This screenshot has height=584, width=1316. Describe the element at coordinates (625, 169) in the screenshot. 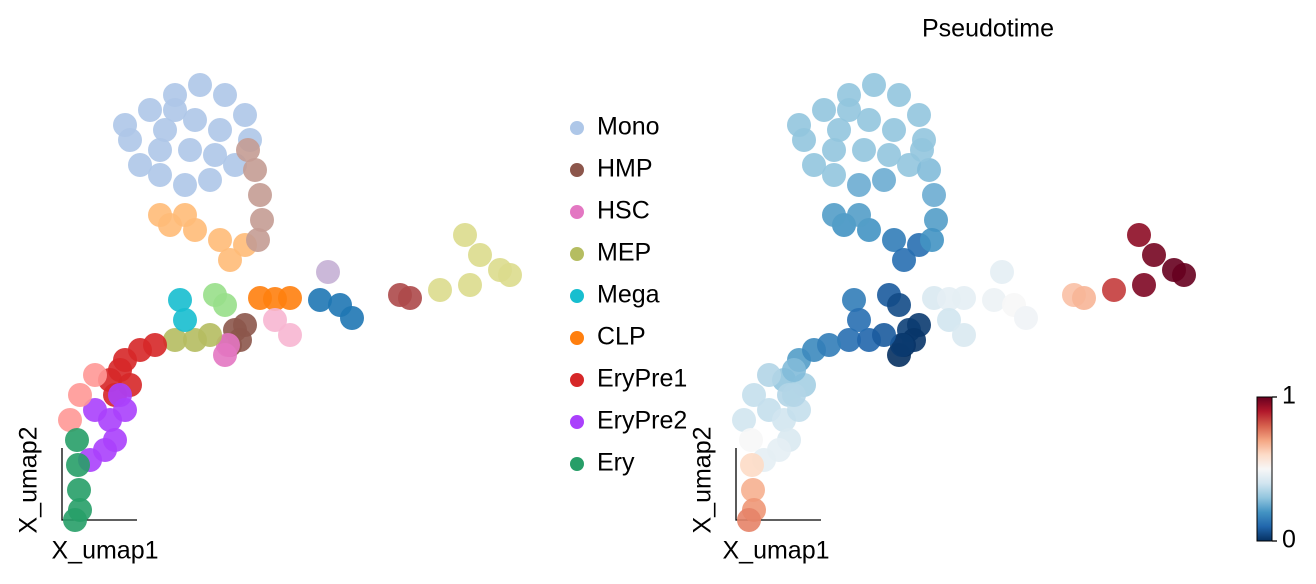

I see `legend-label: HMP` at that location.